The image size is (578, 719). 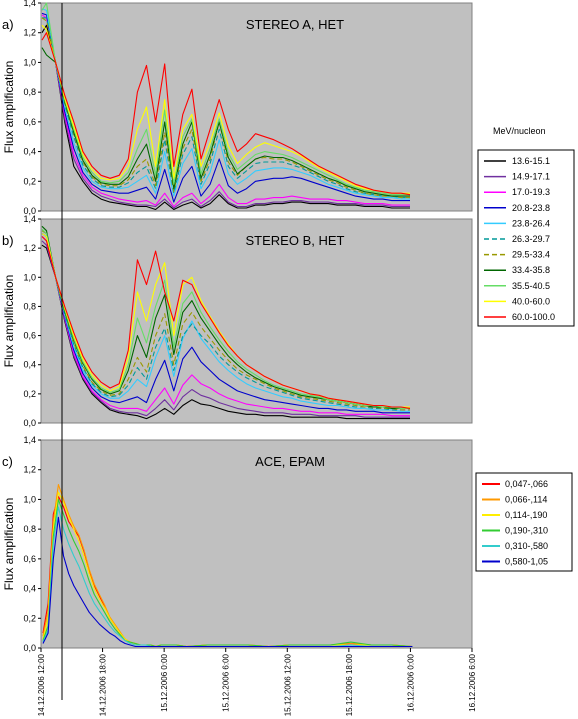 What do you see at coordinates (531, 208) in the screenshot?
I see `legend-entry: 20.8-23.8` at bounding box center [531, 208].